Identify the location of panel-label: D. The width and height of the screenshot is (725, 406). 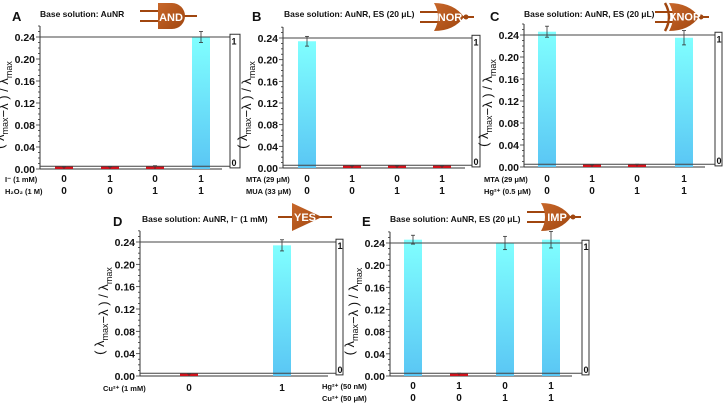
(117, 221).